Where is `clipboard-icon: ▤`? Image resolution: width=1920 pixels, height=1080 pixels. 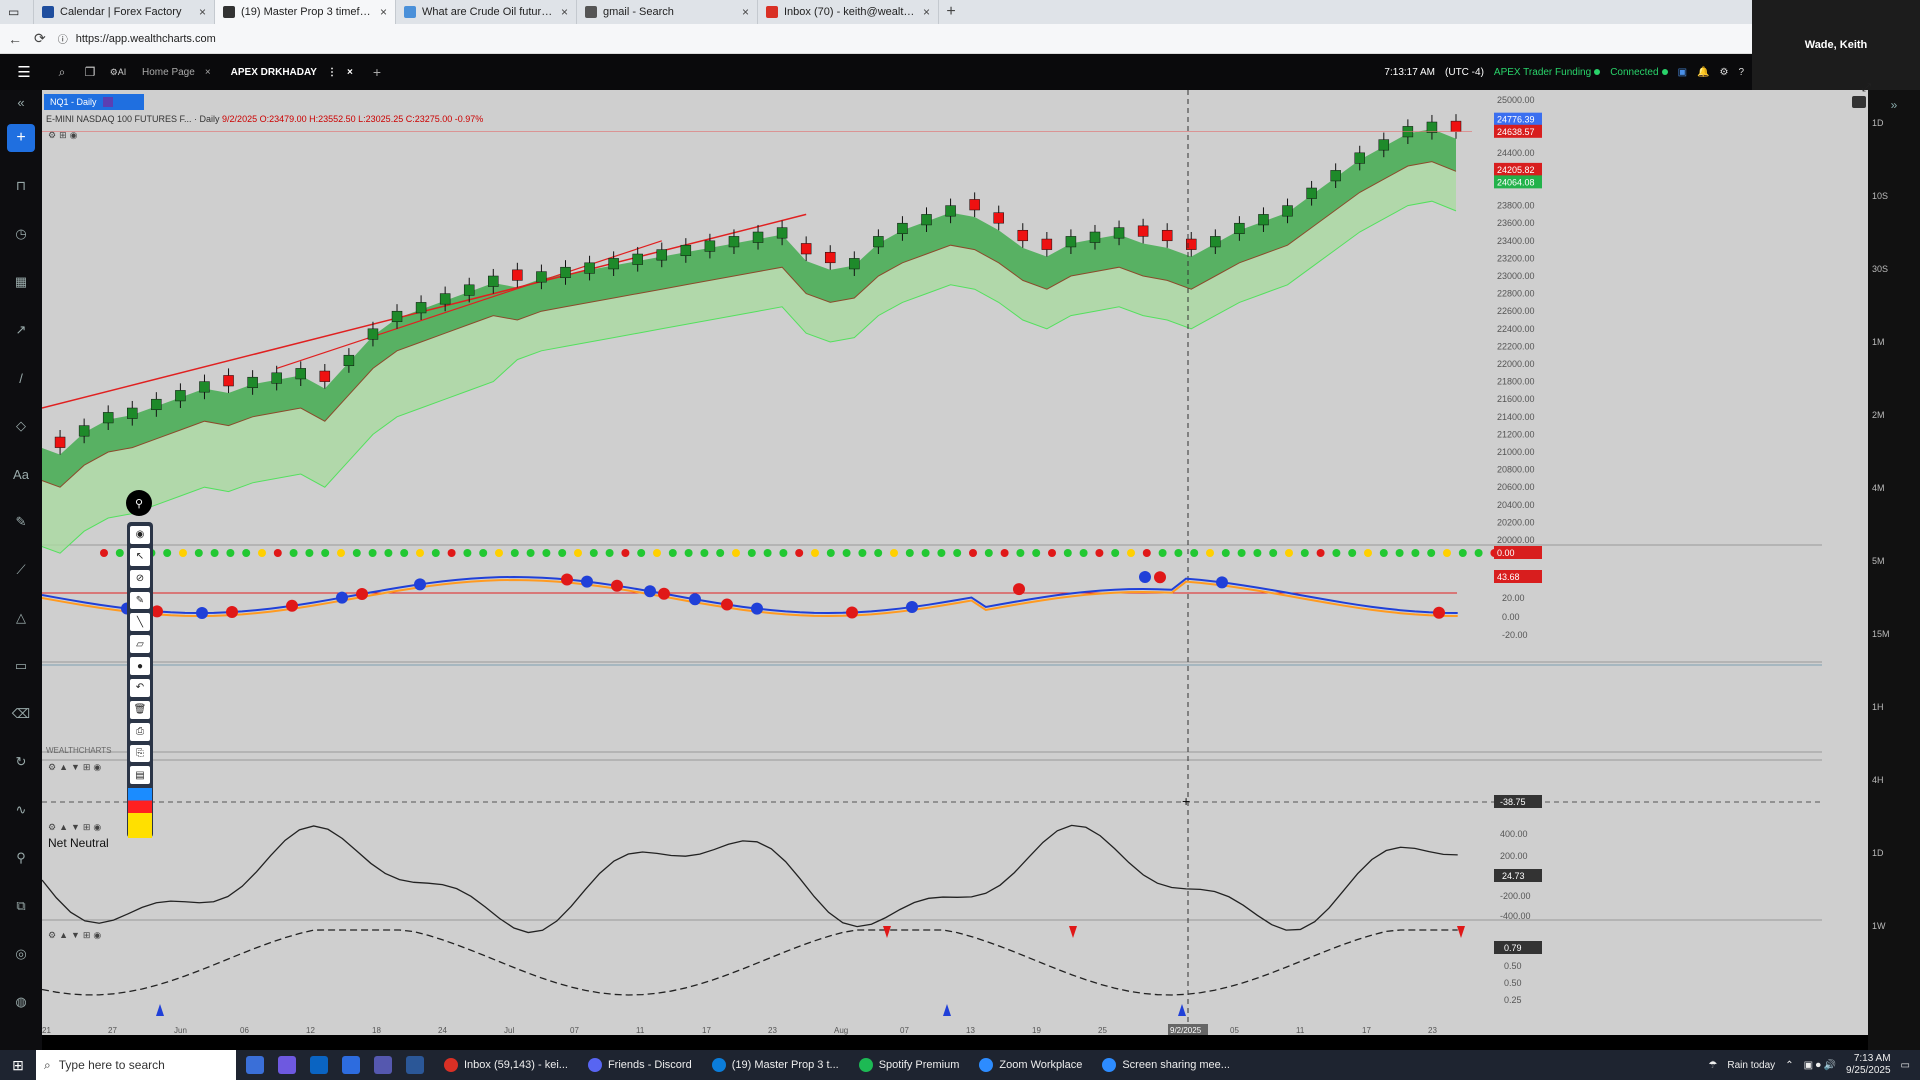 clipboard-icon: ▤ is located at coordinates (140, 775).